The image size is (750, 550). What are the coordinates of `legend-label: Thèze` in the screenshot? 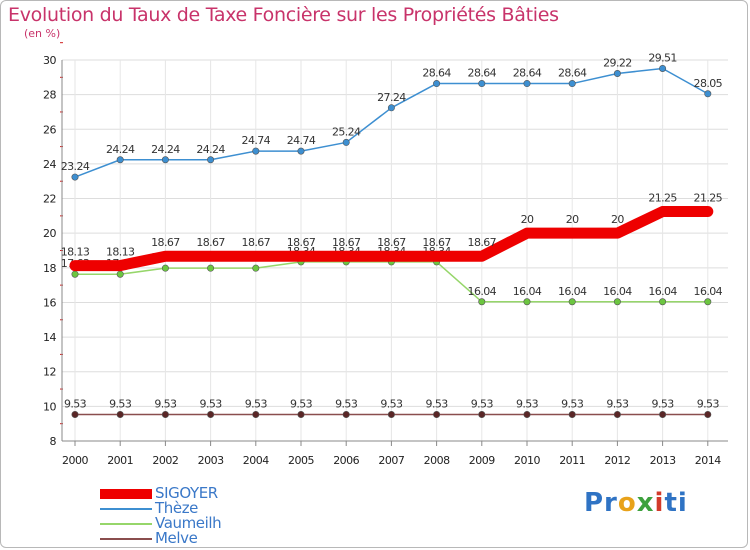 It's located at (177, 508).